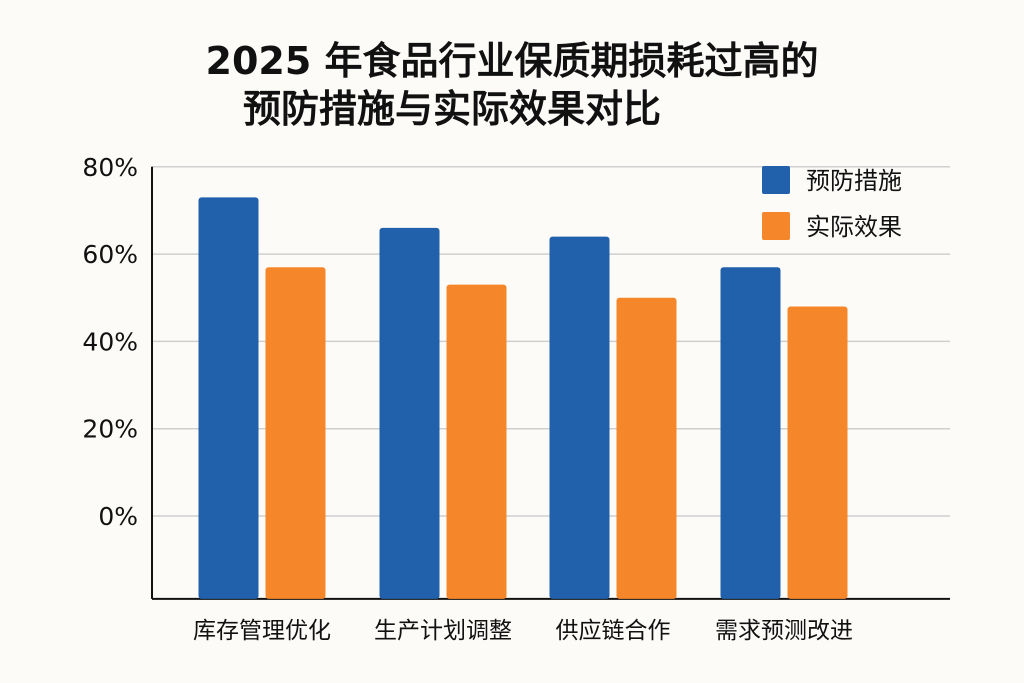 The image size is (1024, 683). I want to click on x-tick-label: 库存管理优化, so click(262, 631).